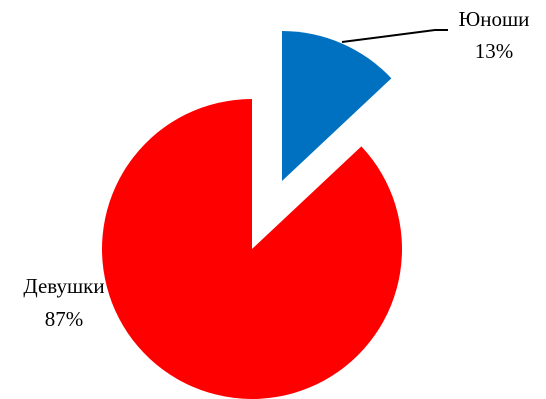  Describe the element at coordinates (494, 19) in the screenshot. I see `slice-label-yunoshi: Юноши` at that location.